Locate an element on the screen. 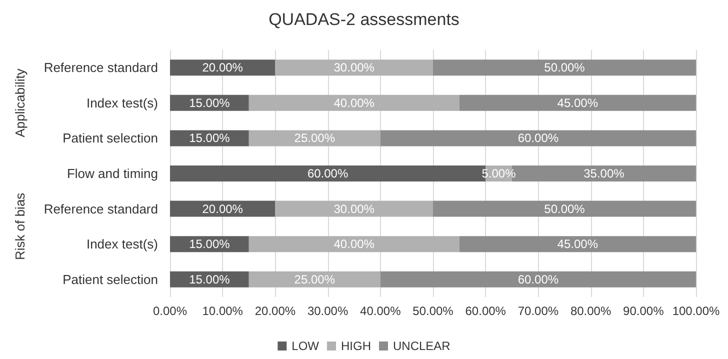 The image size is (728, 359). legend-label: HIGH is located at coordinates (355, 346).